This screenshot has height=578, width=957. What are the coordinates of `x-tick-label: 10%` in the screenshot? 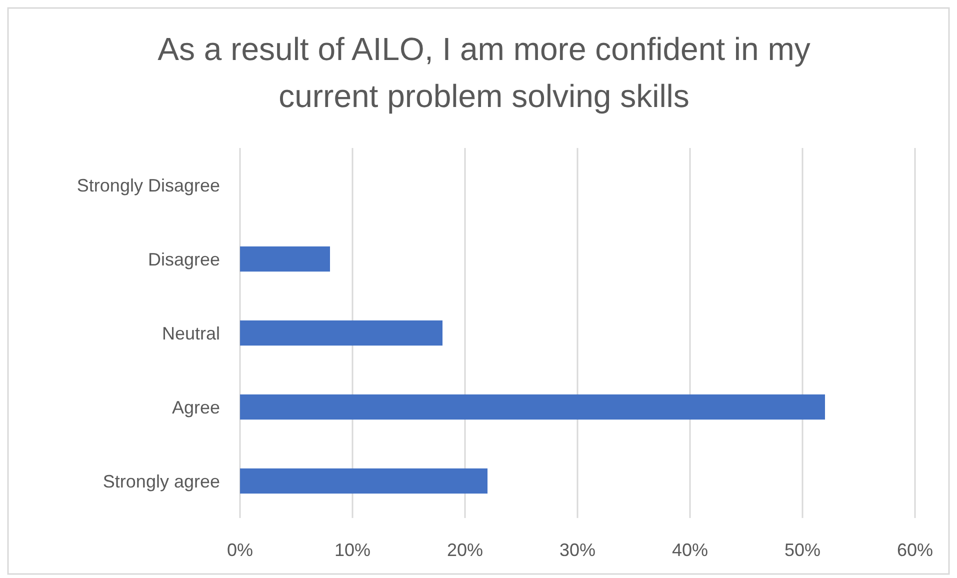 It's located at (352, 550).